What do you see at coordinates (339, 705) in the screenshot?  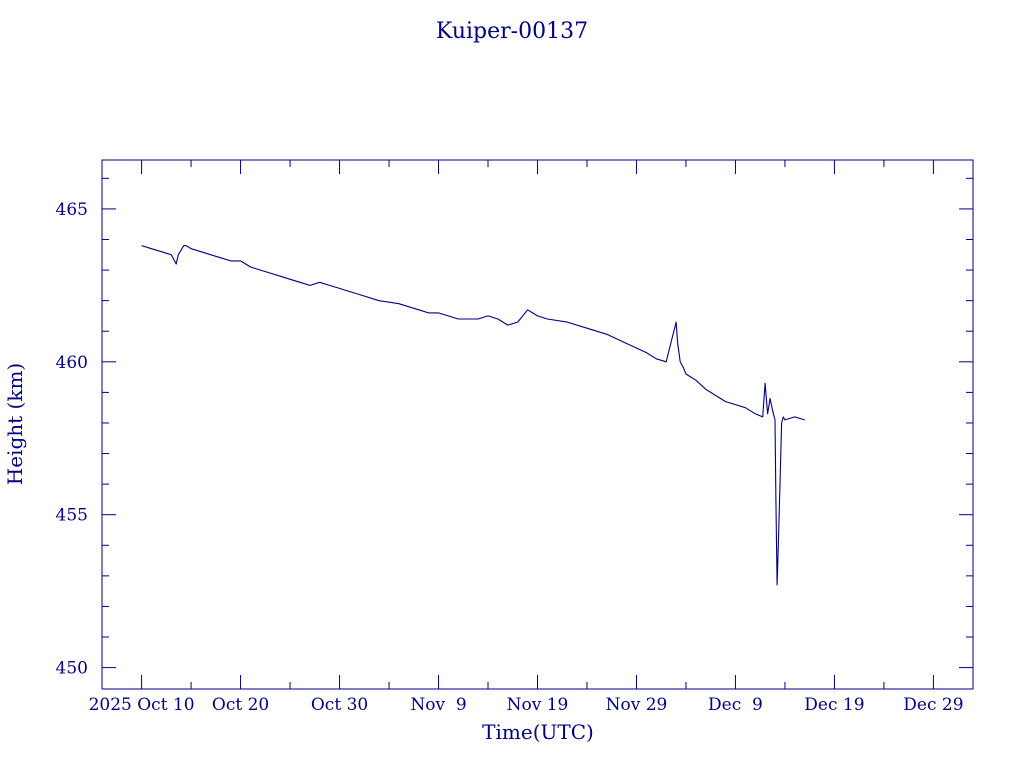 I see `x-tick-label: Oct 30` at bounding box center [339, 705].